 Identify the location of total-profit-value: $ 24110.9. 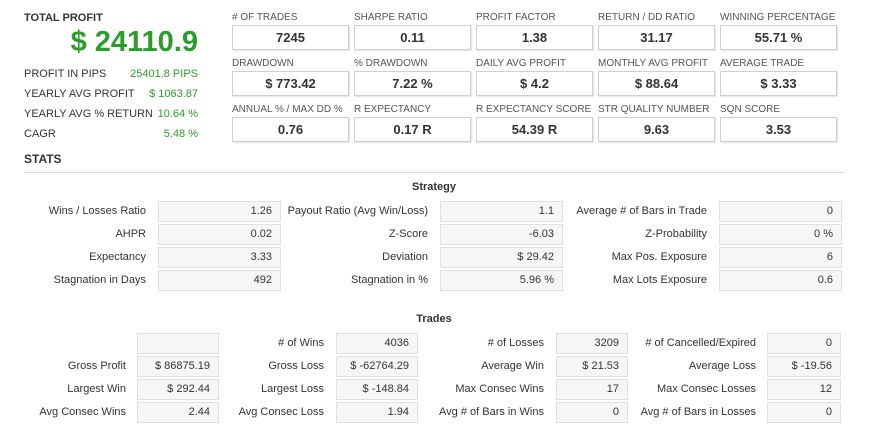
(134, 42).